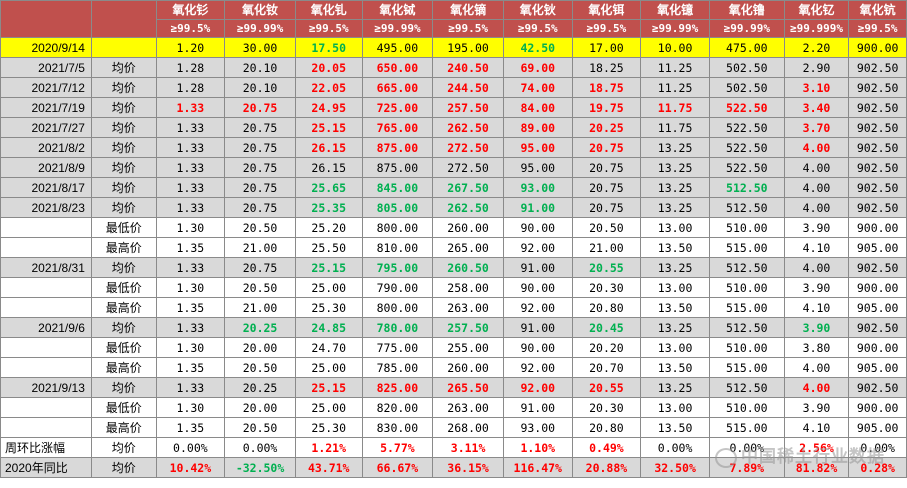  I want to click on column-purity-6: ≥99.5%, so click(606, 28).